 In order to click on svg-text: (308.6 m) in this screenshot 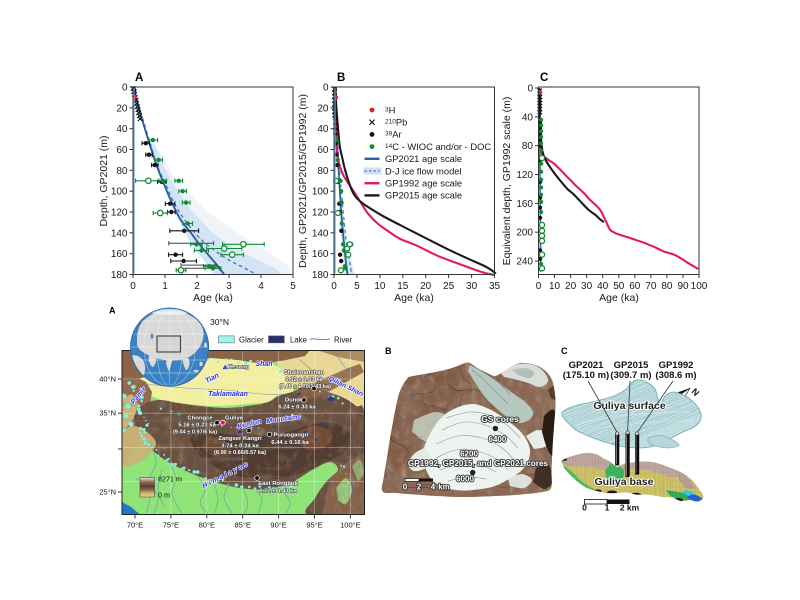, I will do `click(675, 375)`.